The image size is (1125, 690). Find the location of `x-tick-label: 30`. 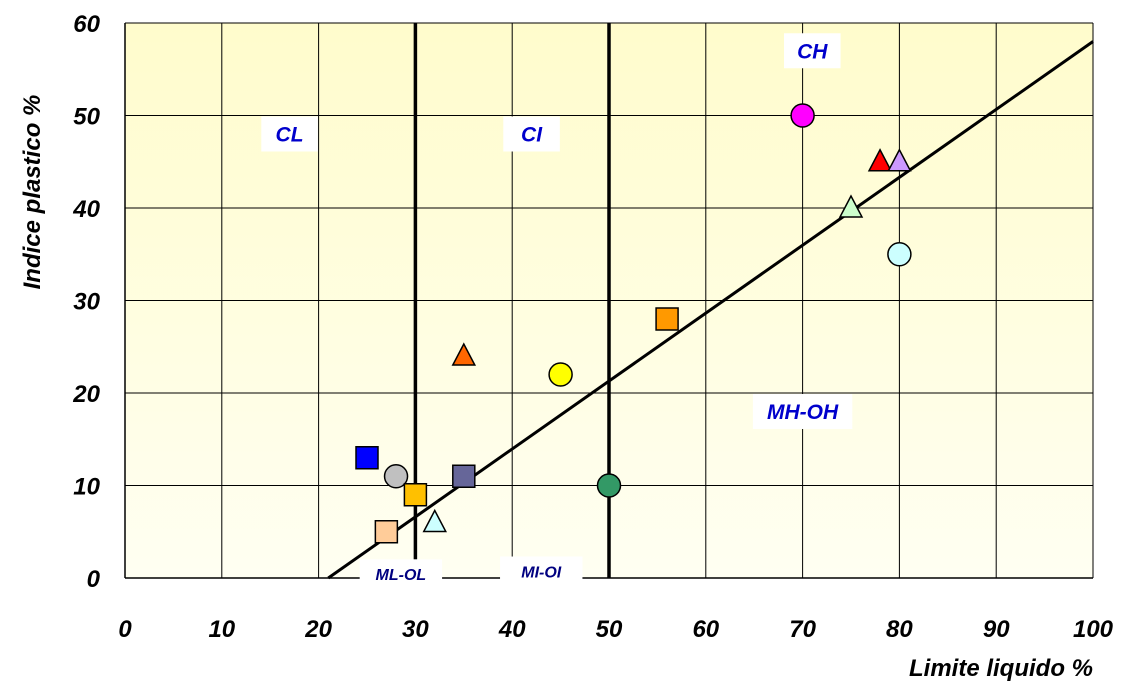

x-tick-label: 30 is located at coordinates (415, 629).